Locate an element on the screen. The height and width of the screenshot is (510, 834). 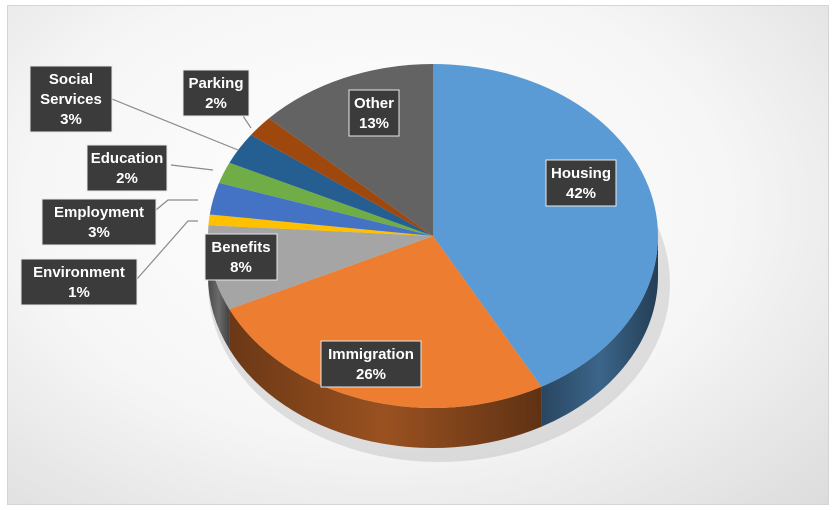
data-label-value-education: 2% is located at coordinates (127, 178).